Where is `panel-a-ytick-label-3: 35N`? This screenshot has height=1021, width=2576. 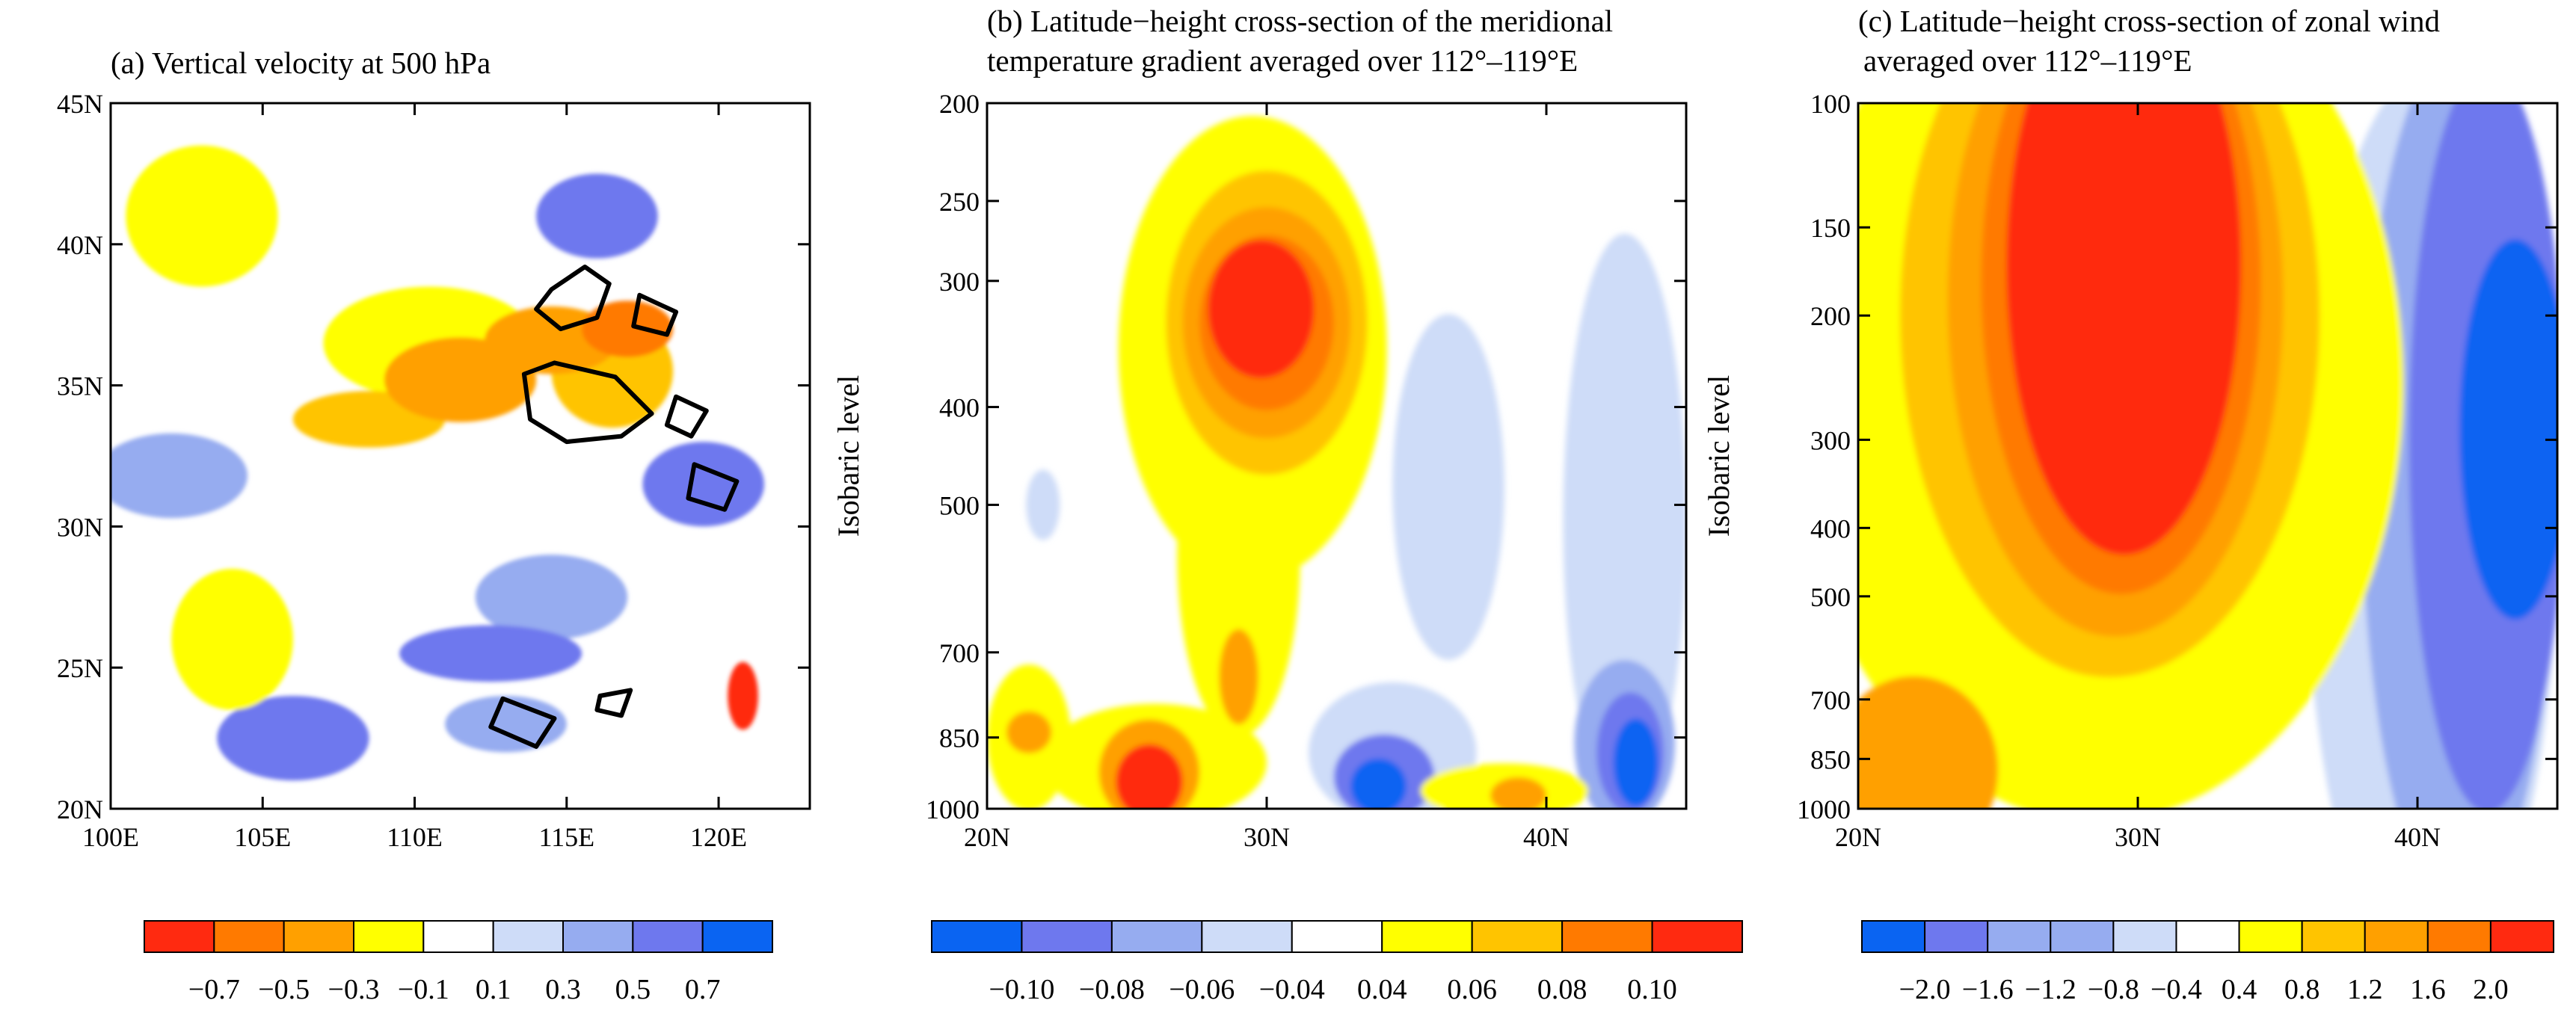
panel-a-ytick-label-3: 35N is located at coordinates (80, 386).